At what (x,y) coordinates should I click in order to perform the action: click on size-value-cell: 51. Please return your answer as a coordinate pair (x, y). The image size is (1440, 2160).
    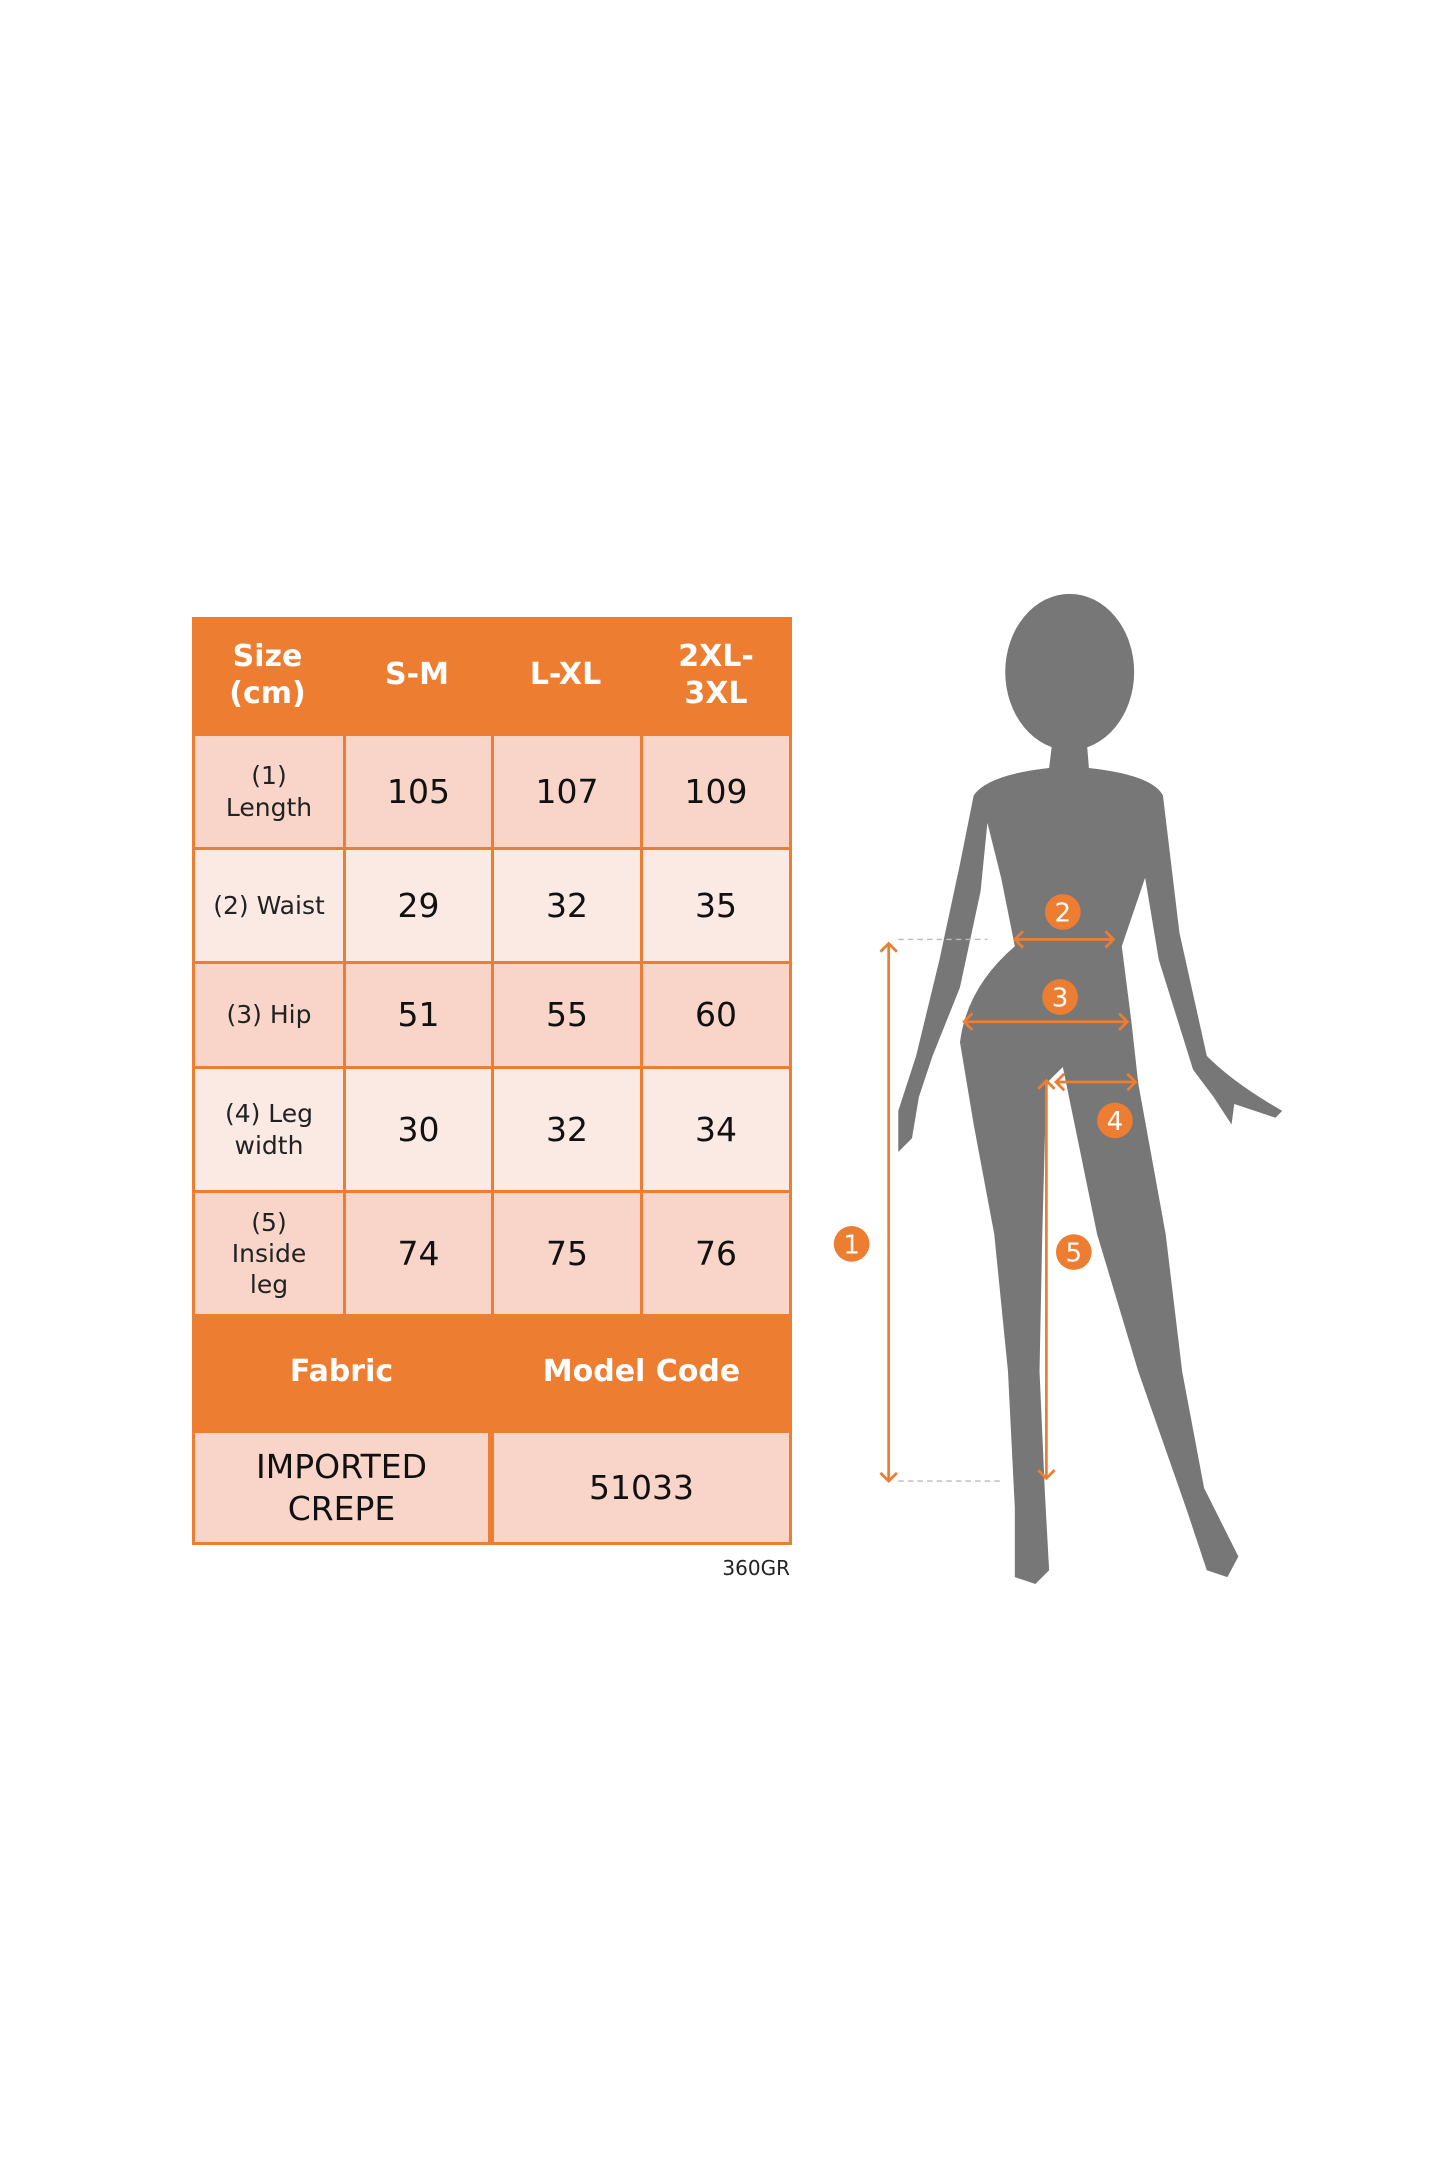
    Looking at the image, I should click on (418, 1015).